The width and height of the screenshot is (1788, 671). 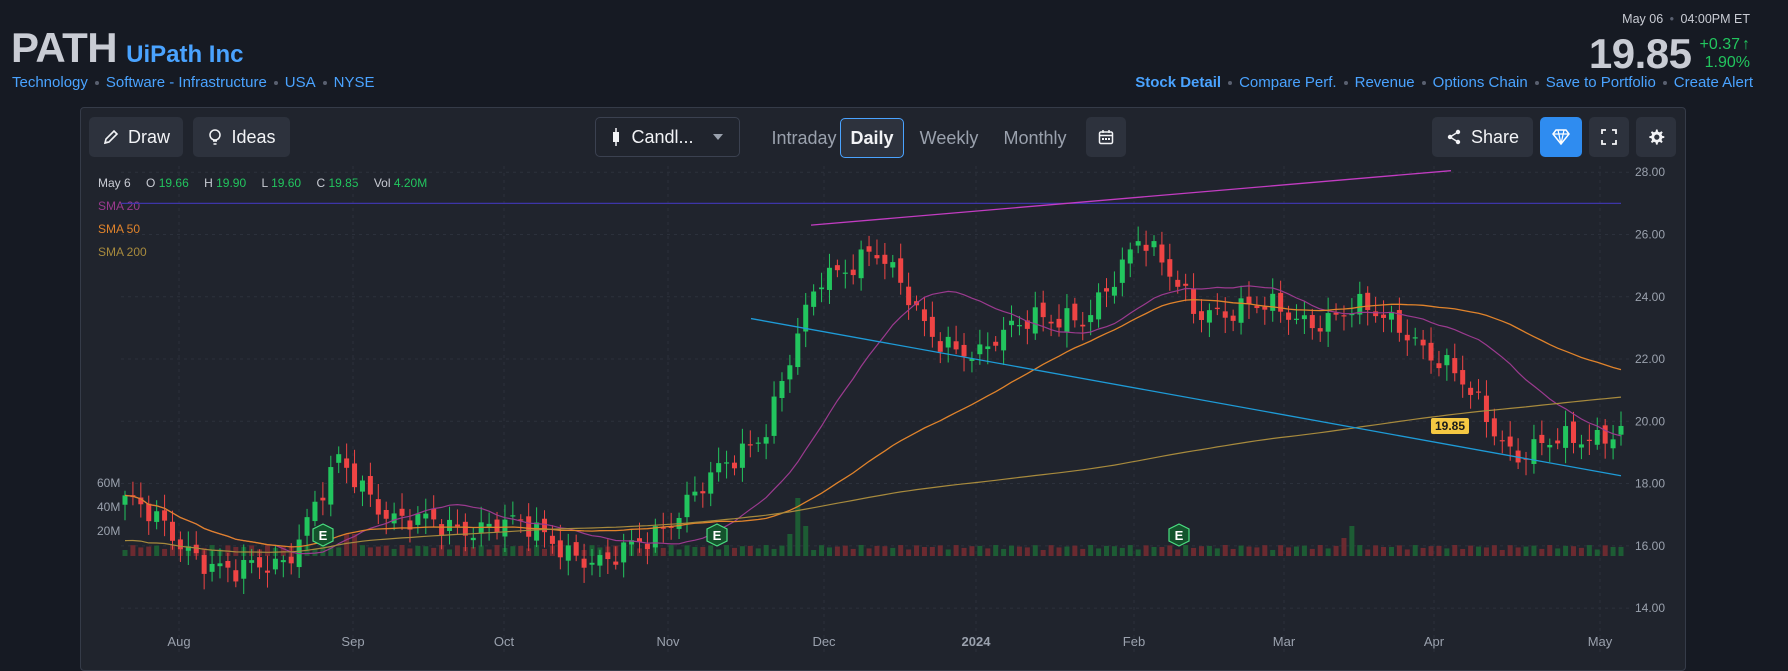 I want to click on settings-button, so click(x=1656, y=137).